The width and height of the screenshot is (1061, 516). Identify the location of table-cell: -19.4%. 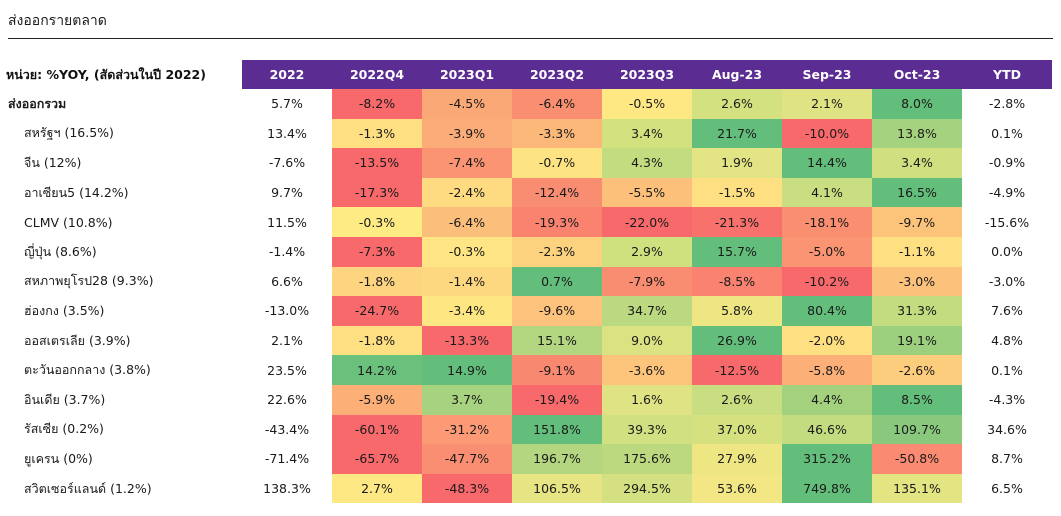
(557, 399).